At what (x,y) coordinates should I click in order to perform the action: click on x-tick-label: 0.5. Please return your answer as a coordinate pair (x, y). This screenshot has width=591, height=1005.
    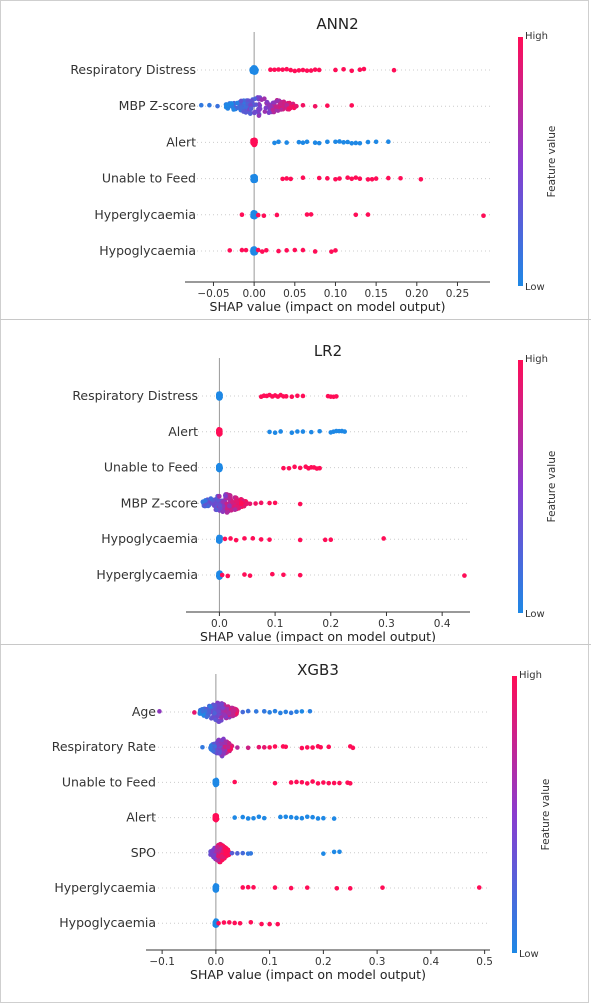
    Looking at the image, I should click on (484, 962).